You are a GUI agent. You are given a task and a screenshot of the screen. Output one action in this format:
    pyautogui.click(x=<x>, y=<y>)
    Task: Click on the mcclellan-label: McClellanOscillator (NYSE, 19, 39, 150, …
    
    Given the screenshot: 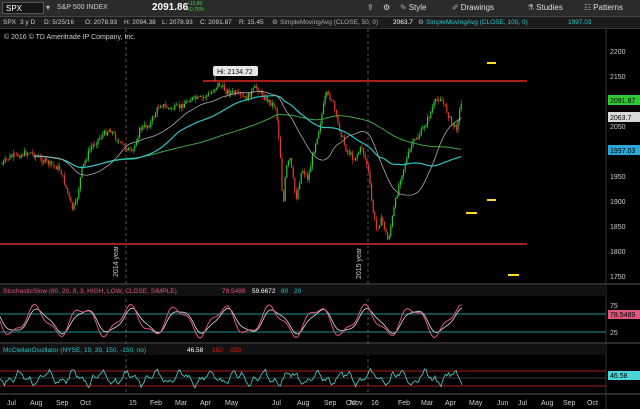 What is the action you would take?
    pyautogui.click(x=74, y=350)
    